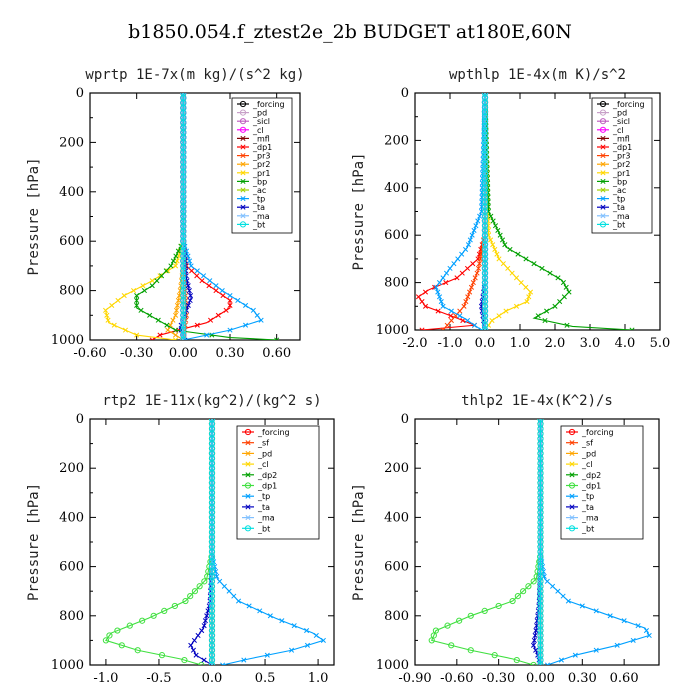  Describe the element at coordinates (603, 147) in the screenshot. I see `legend-marker-dp1` at that location.